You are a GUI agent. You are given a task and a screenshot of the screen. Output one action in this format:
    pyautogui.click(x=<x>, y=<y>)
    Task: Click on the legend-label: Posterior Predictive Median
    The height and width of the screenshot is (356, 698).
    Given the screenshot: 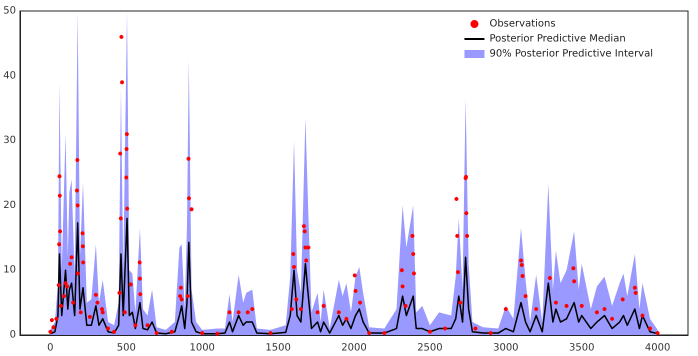 What is the action you would take?
    pyautogui.click(x=557, y=39)
    